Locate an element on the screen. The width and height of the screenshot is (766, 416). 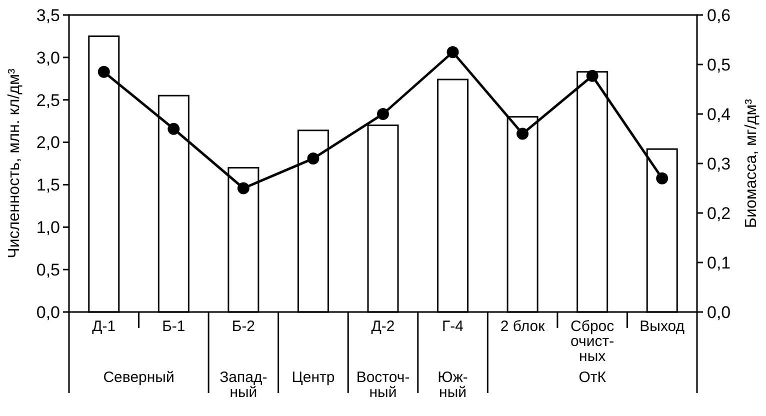
y2-tick-label: 0,3 is located at coordinates (719, 164).